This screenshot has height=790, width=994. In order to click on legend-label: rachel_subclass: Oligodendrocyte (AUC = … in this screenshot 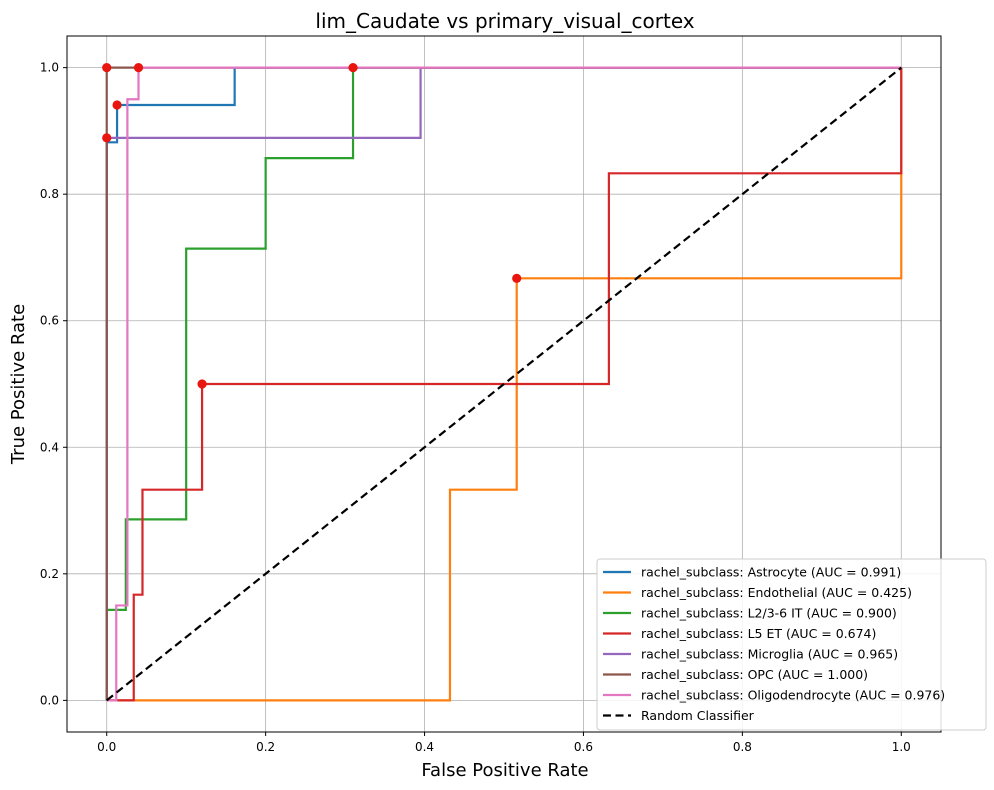, I will do `click(793, 695)`.